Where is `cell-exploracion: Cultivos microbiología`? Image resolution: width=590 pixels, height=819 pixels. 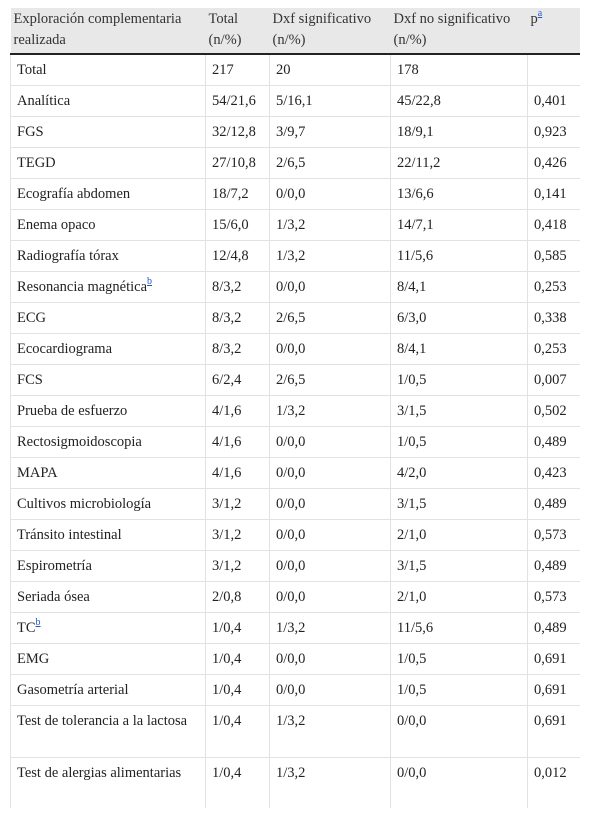
cell-exploracion: Cultivos microbiología is located at coordinates (108, 504).